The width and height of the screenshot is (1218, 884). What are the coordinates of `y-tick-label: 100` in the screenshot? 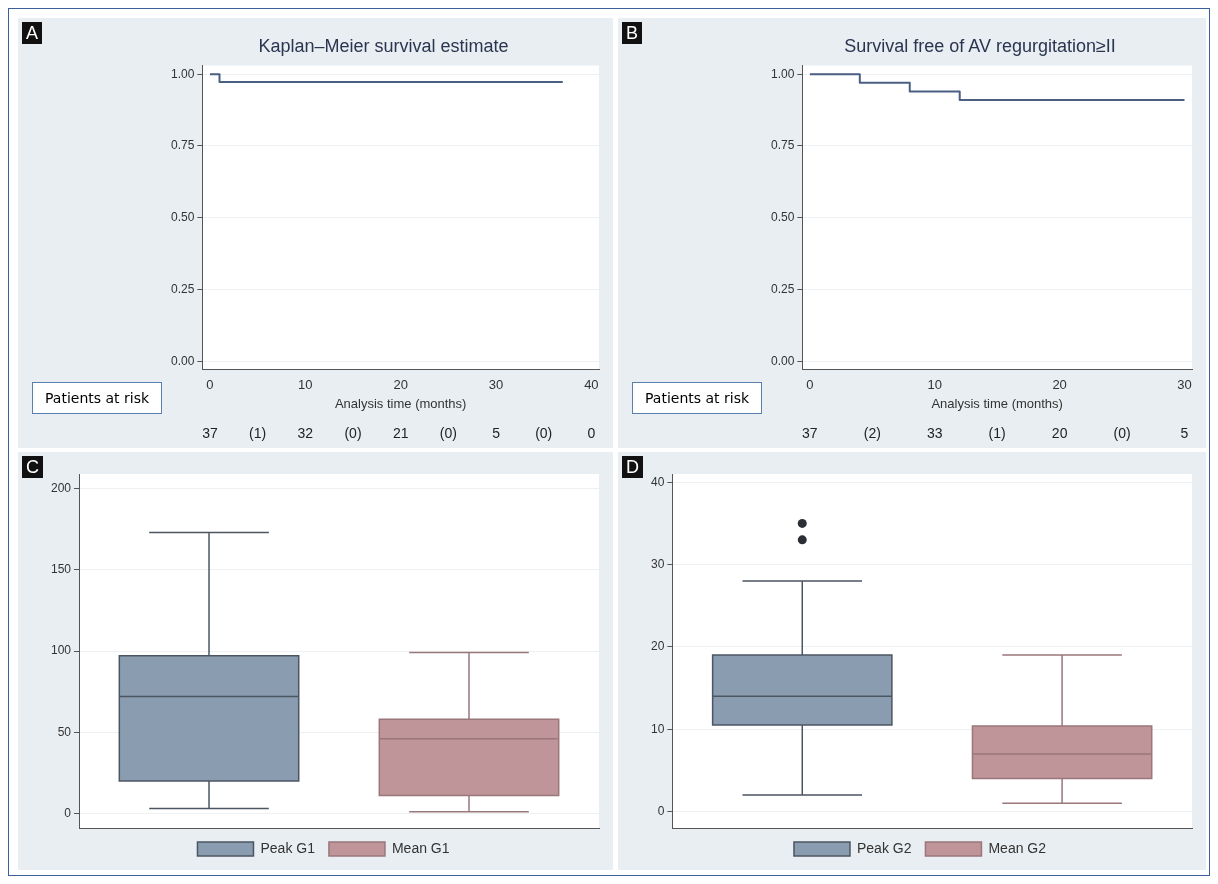 It's located at (61, 650).